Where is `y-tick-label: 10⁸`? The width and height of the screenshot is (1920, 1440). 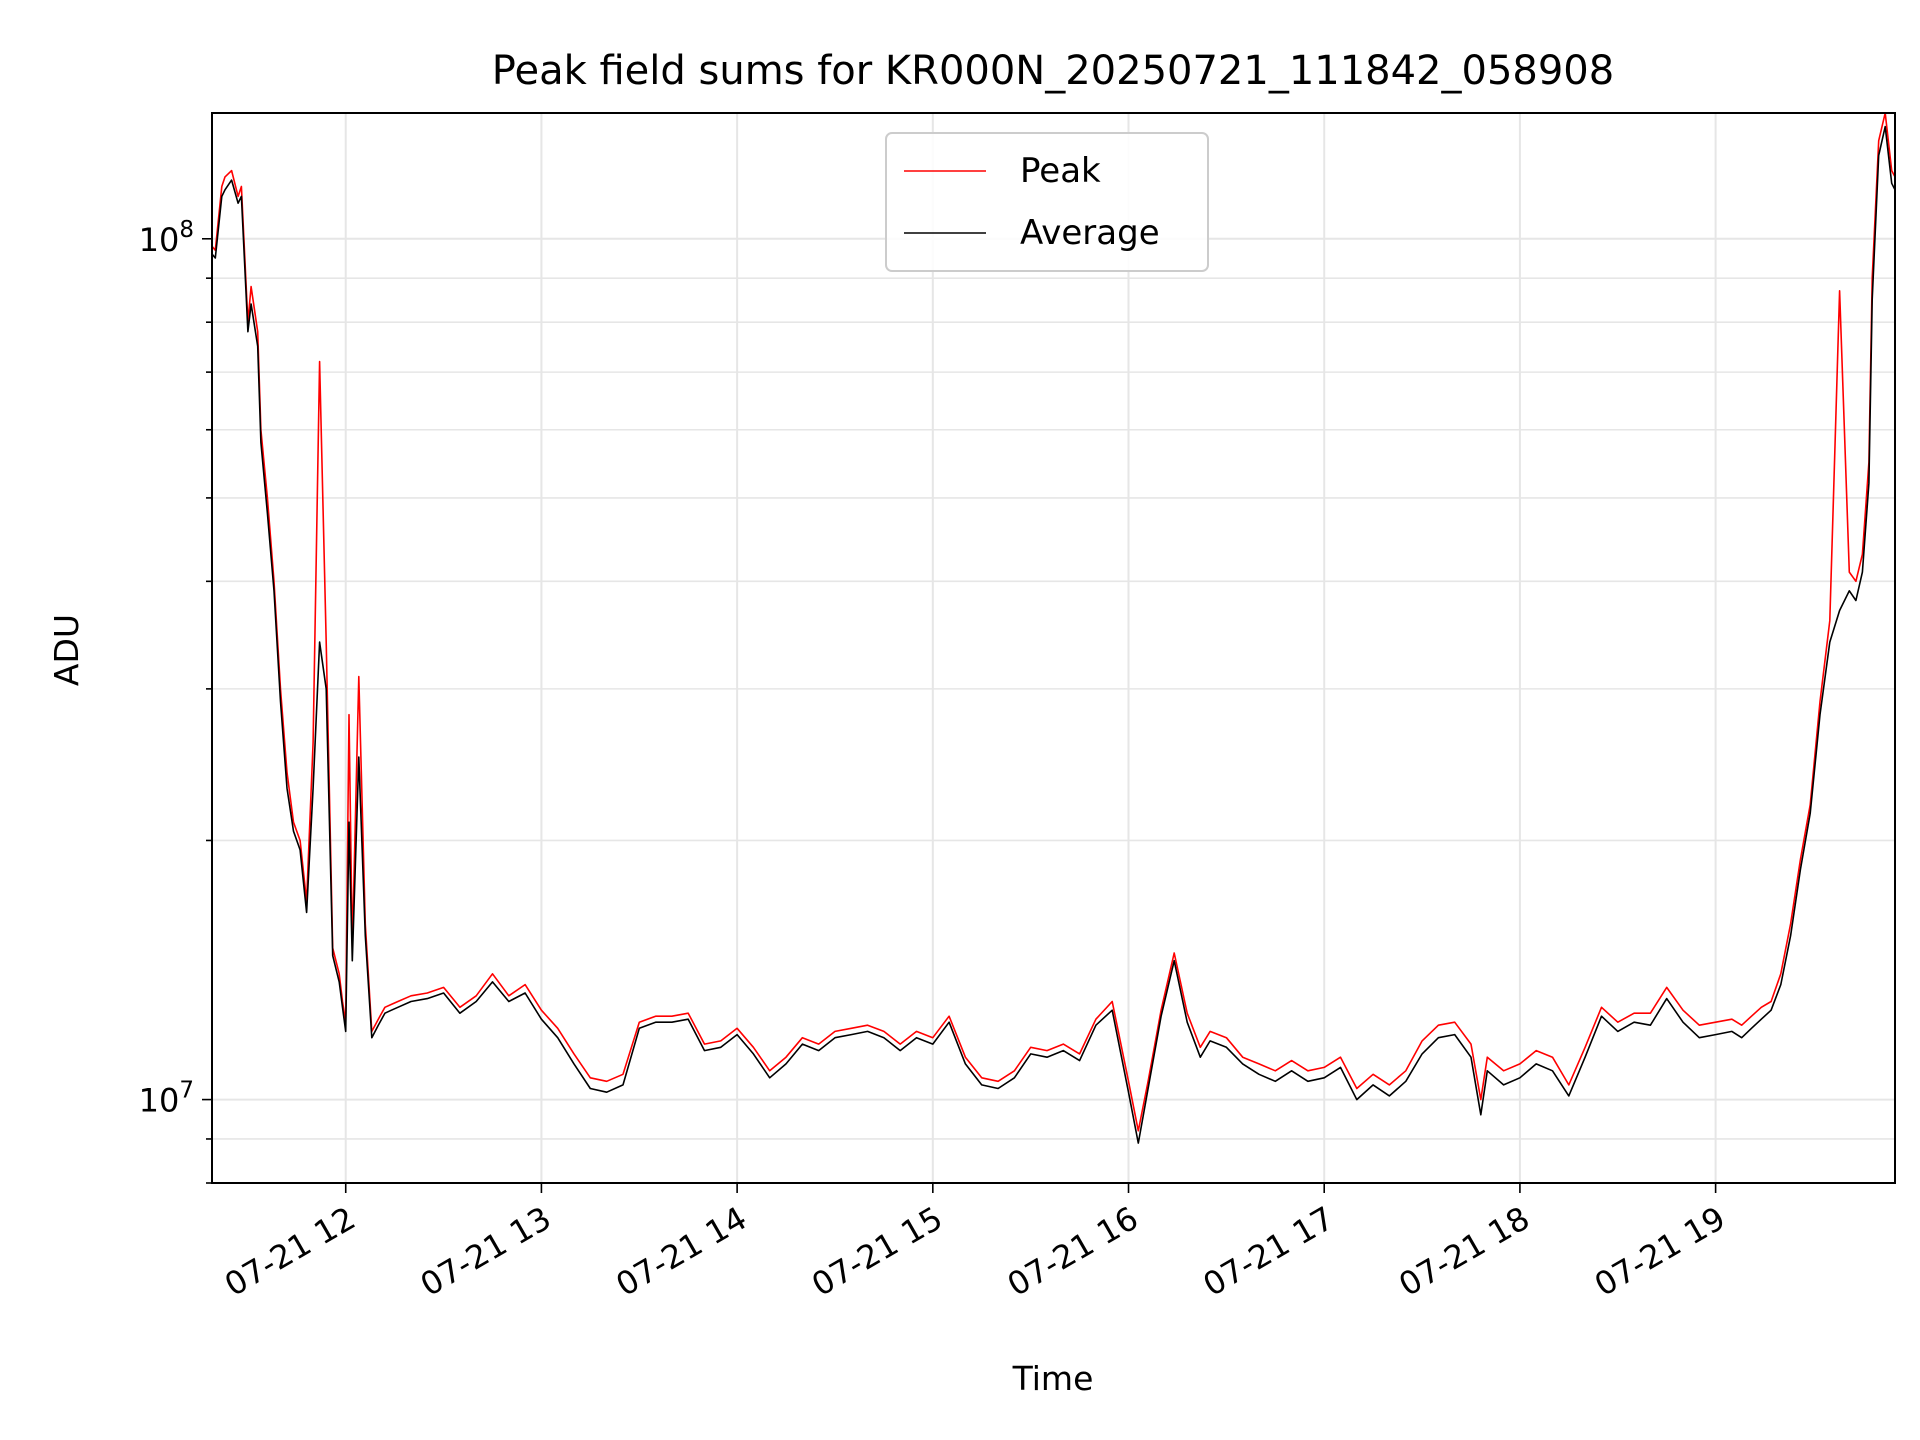
y-tick-label: 10⁸ is located at coordinates (166, 238).